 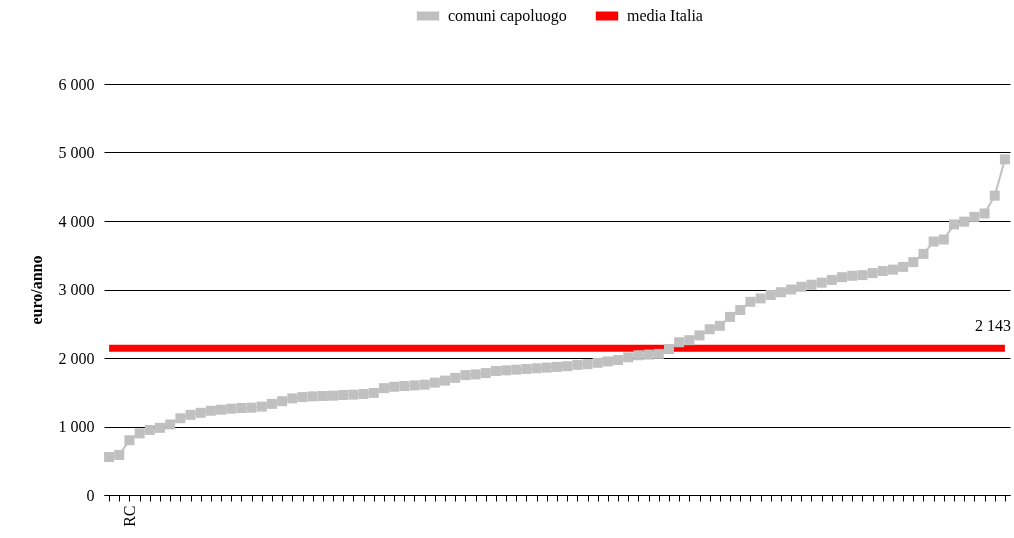 What do you see at coordinates (665, 15) in the screenshot?
I see `legend-label: media Italia` at bounding box center [665, 15].